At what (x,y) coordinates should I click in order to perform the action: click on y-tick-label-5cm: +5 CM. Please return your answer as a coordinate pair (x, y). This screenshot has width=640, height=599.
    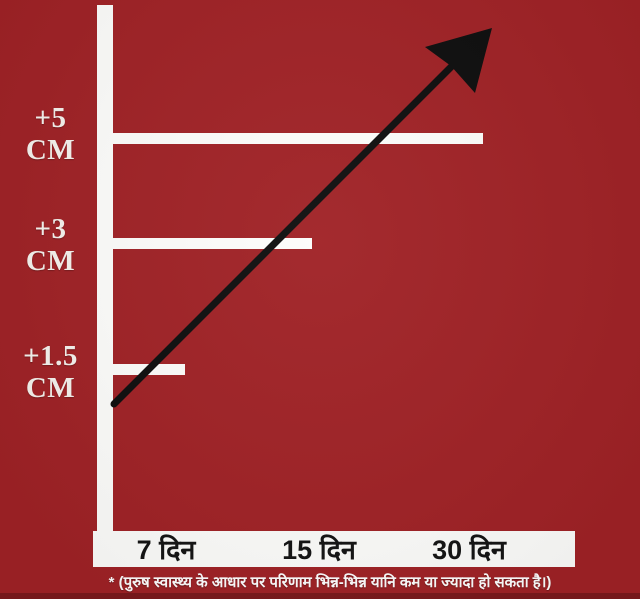
    Looking at the image, I should click on (50, 134).